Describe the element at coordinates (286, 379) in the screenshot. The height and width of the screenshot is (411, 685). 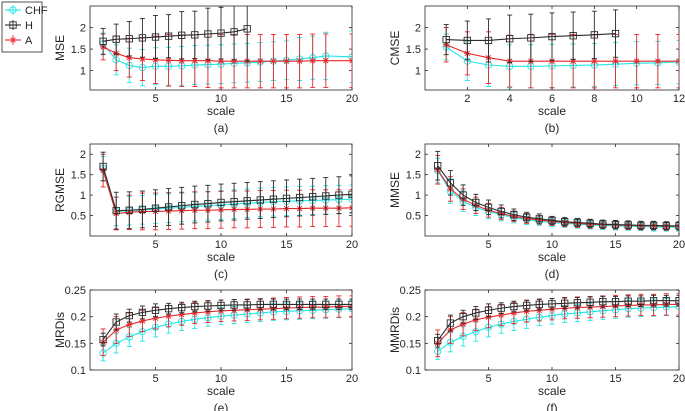
I see `panel-e-xtick-label: 15` at that location.